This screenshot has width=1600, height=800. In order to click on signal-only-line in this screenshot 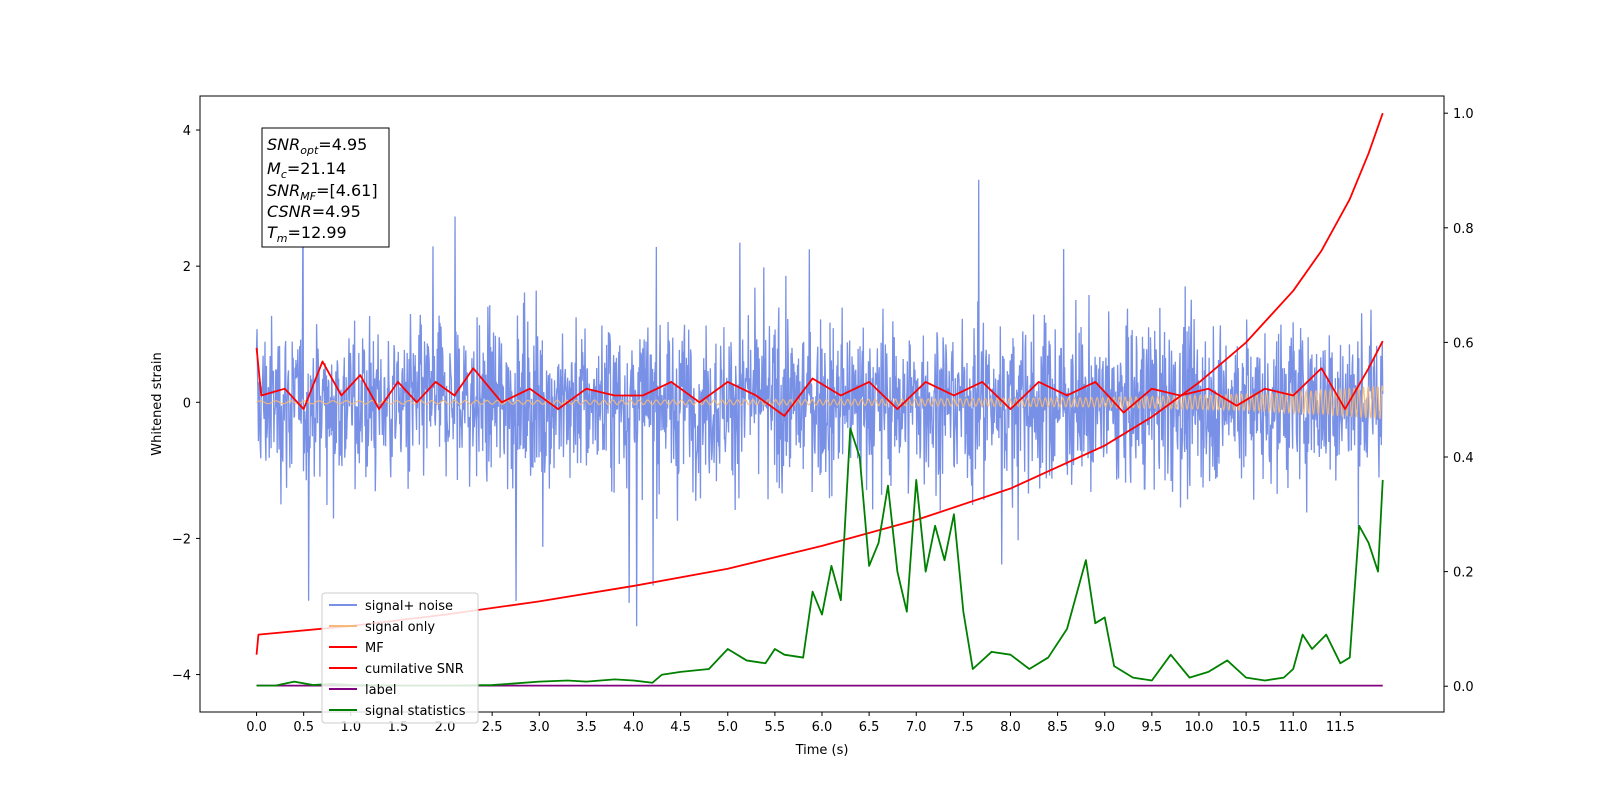, I will do `click(820, 402)`.